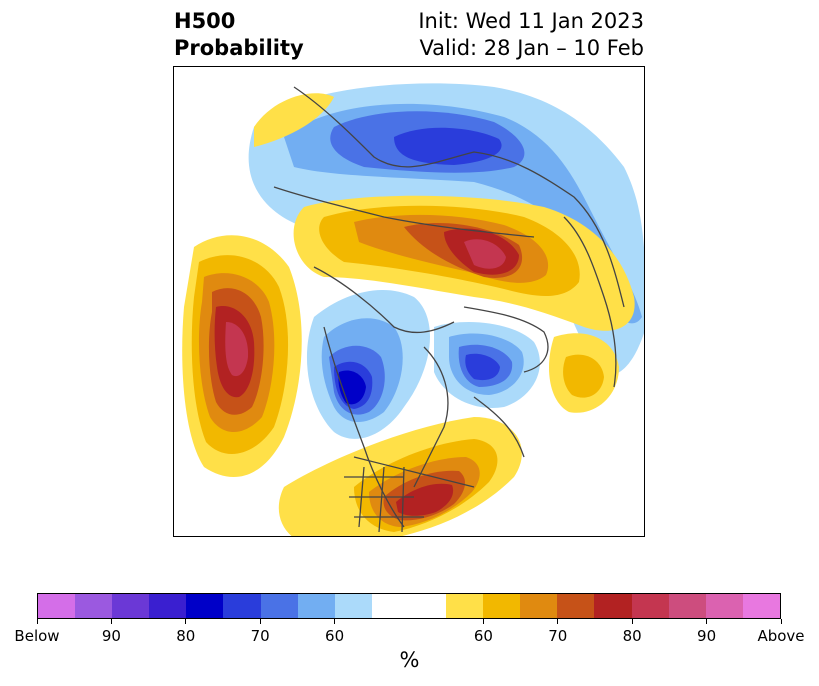 This screenshot has width=819, height=686. What do you see at coordinates (409, 634) in the screenshot?
I see `colorbar-ticks: Below 90 80 70 60 60 70 80 90 Above` at bounding box center [409, 634].